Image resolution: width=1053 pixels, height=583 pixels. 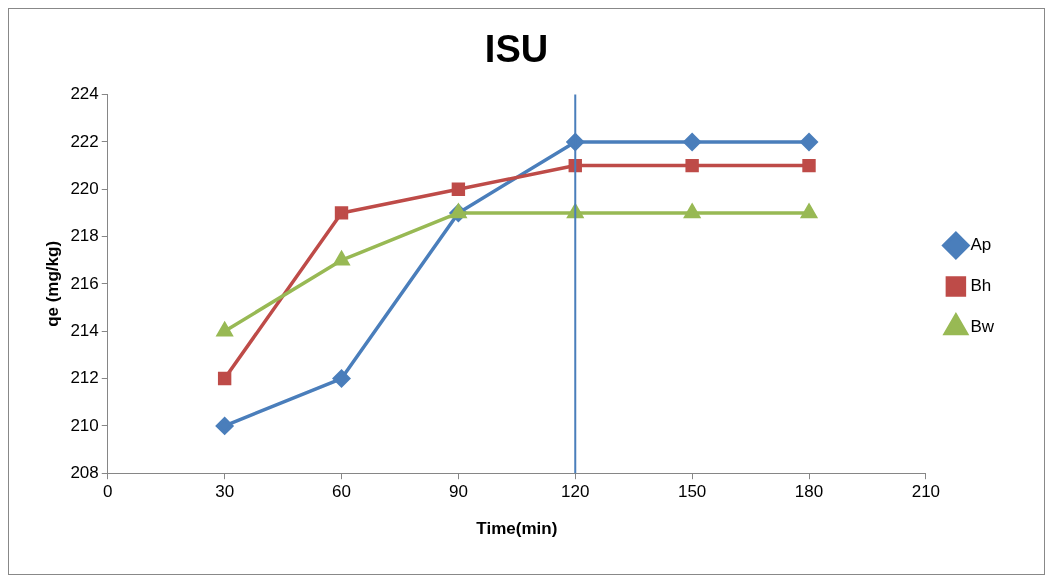 I want to click on y-tick-label: 214, so click(x=84, y=330).